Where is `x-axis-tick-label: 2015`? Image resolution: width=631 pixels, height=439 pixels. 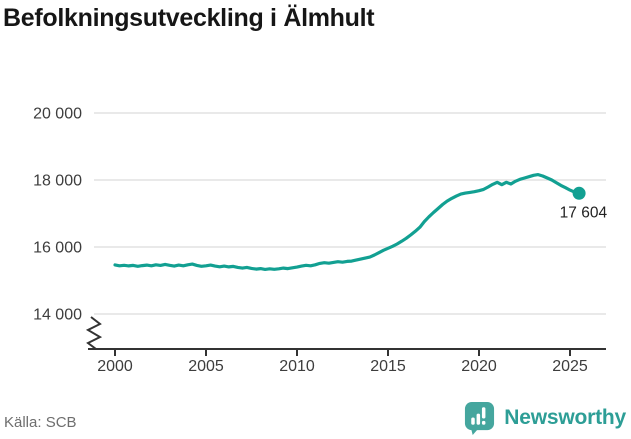
x-axis-tick-label: 2015 is located at coordinates (388, 366).